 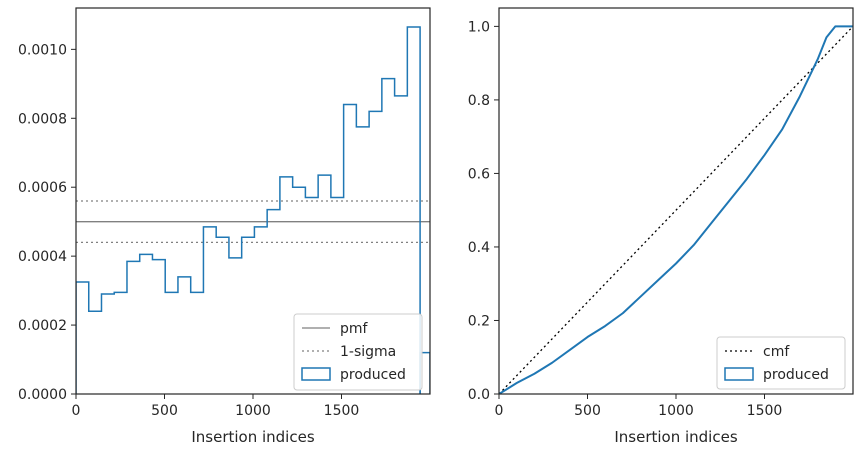 What do you see at coordinates (675, 437) in the screenshot?
I see `cumulative-x-axis-label: Insertion indices` at bounding box center [675, 437].